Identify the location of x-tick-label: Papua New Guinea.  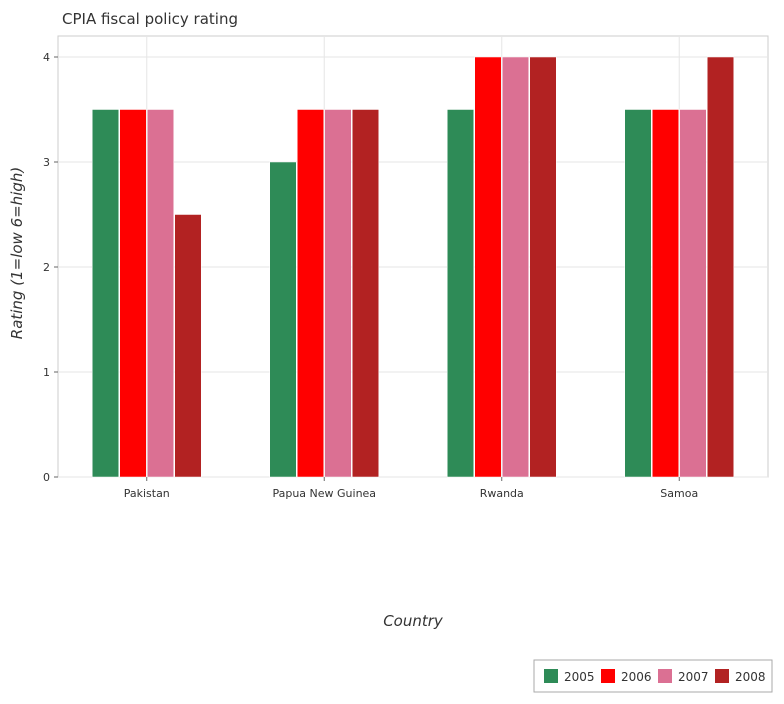
(324, 493).